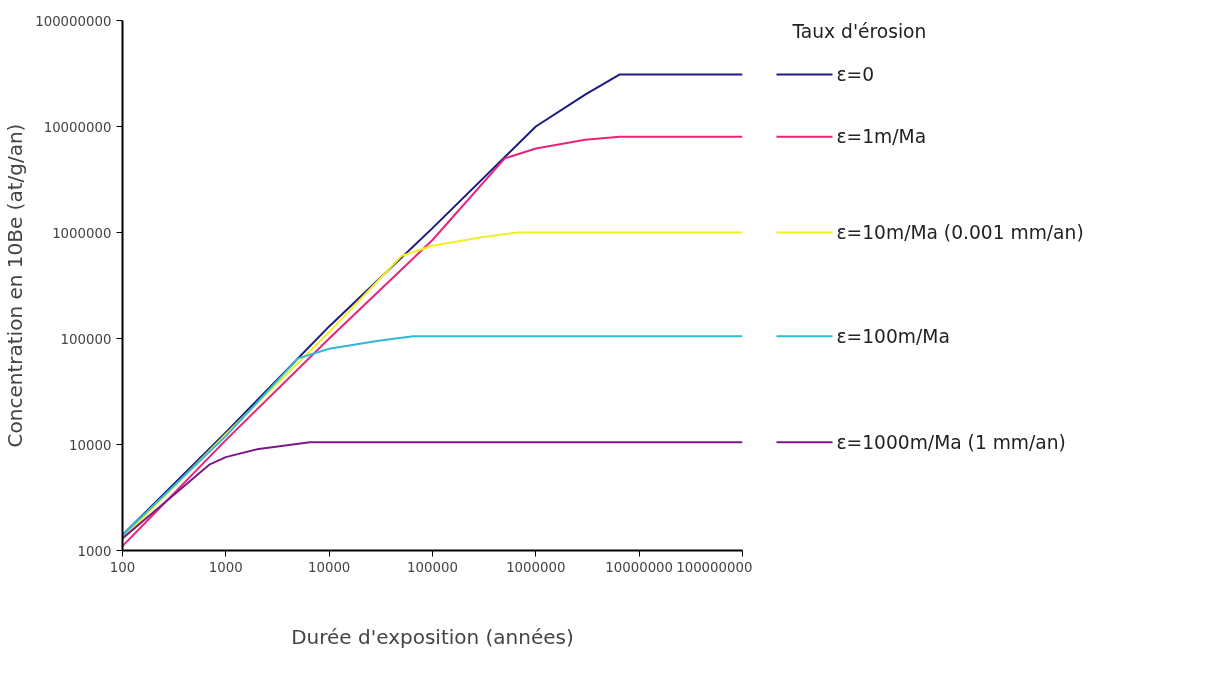 This screenshot has height=686, width=1230. Describe the element at coordinates (639, 567) in the screenshot. I see `x-tick-label: 10000000` at that location.